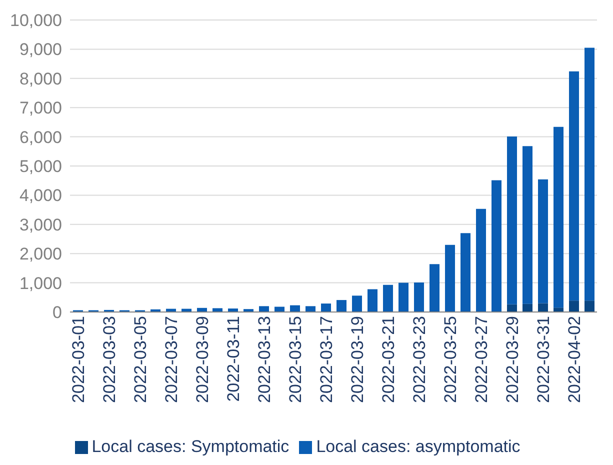  I want to click on y-tick-label: 7,000, so click(40, 108).